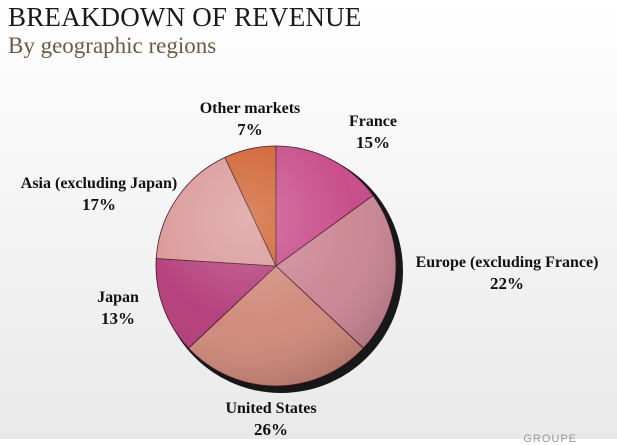  I want to click on slice-label-france-name: France, so click(373, 121).